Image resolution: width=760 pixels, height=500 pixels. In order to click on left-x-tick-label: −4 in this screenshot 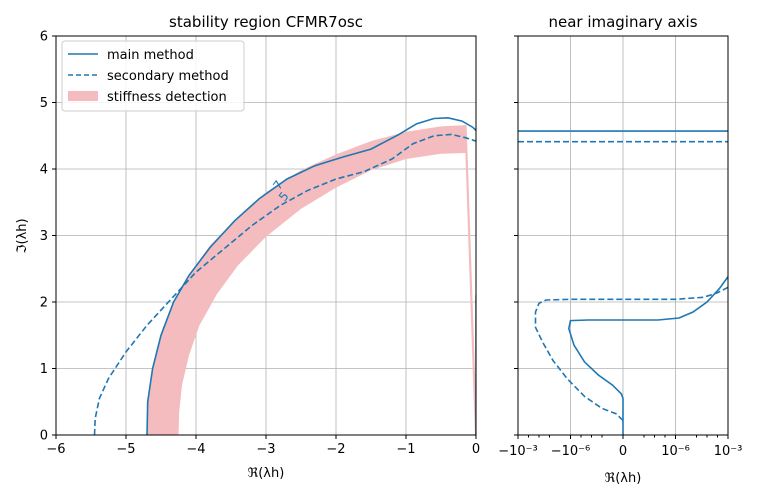, I will do `click(195, 449)`.